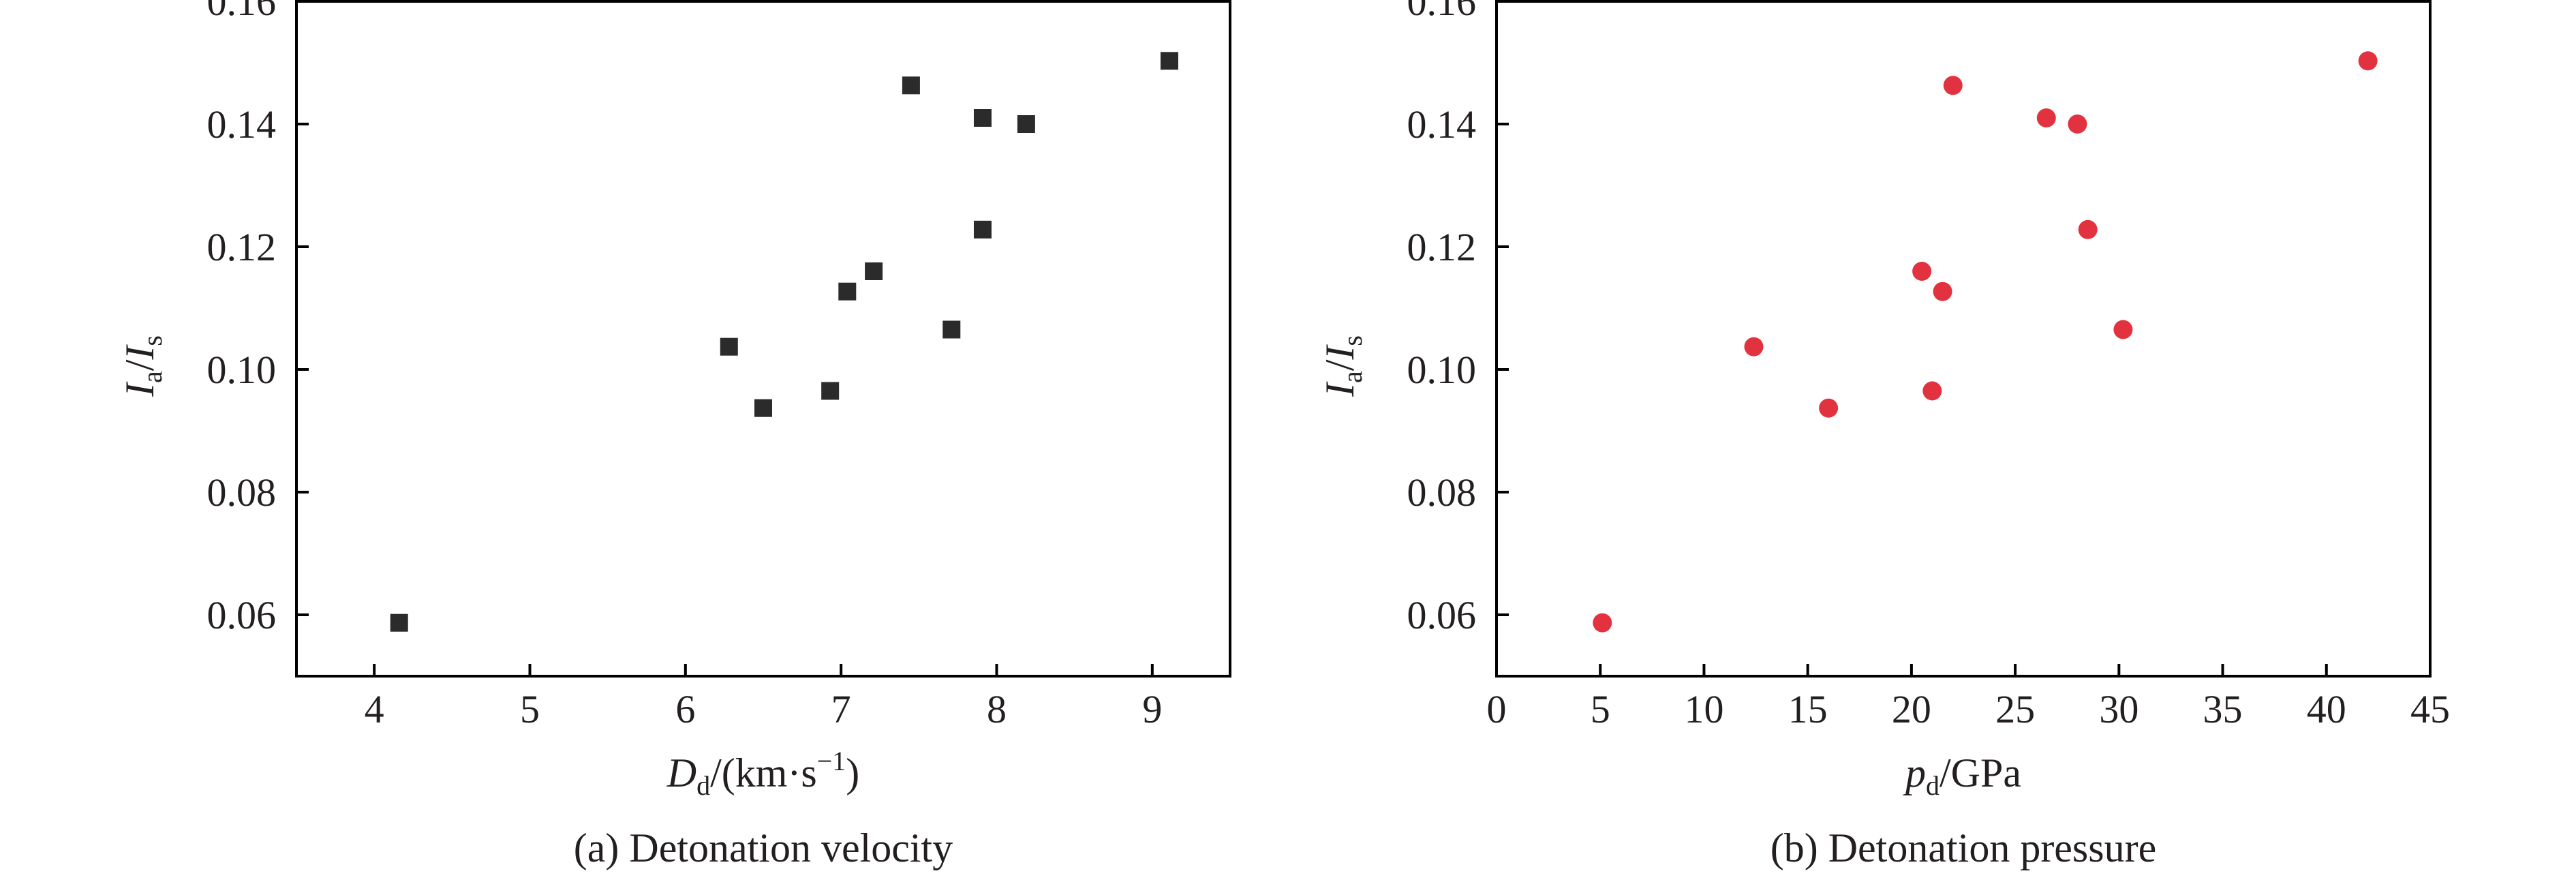  I want to click on panel-caption: (b) Detonation pressure, so click(1963, 847).